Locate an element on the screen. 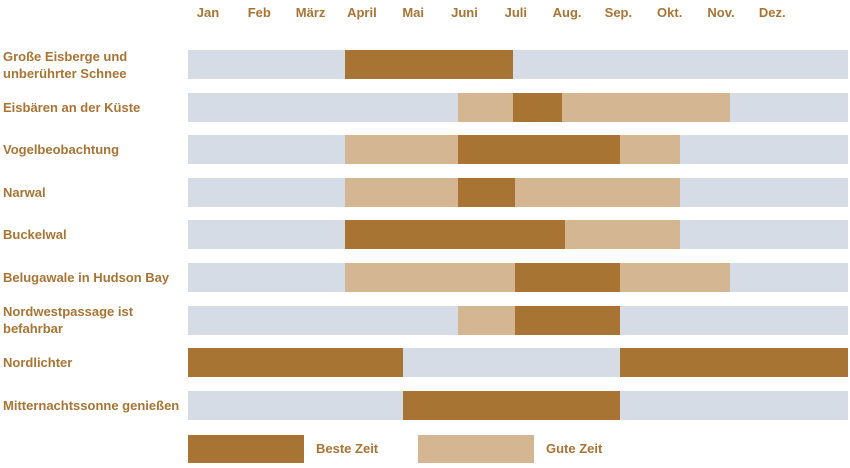 The width and height of the screenshot is (850, 468). month-label: Dez. is located at coordinates (772, 12).